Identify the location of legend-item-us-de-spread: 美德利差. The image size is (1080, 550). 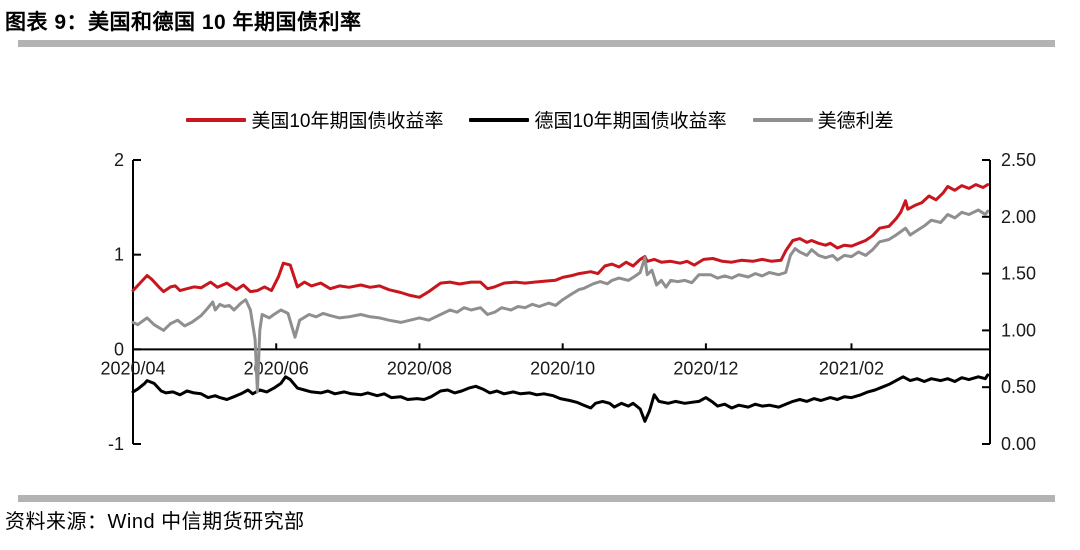
(823, 119).